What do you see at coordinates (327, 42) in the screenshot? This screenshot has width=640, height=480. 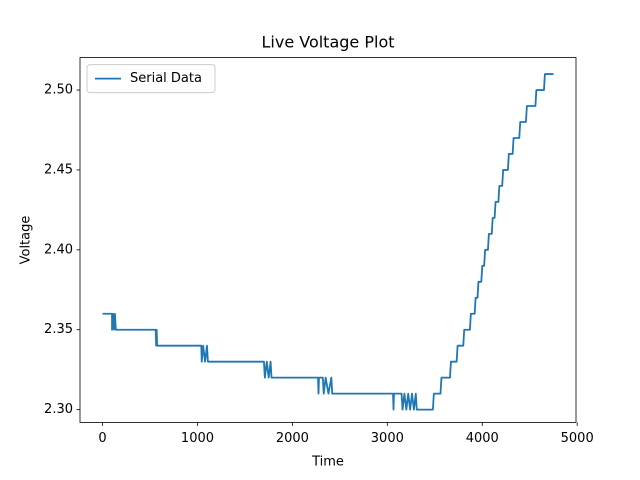 I see `chart-title: Live Voltage Plot` at bounding box center [327, 42].